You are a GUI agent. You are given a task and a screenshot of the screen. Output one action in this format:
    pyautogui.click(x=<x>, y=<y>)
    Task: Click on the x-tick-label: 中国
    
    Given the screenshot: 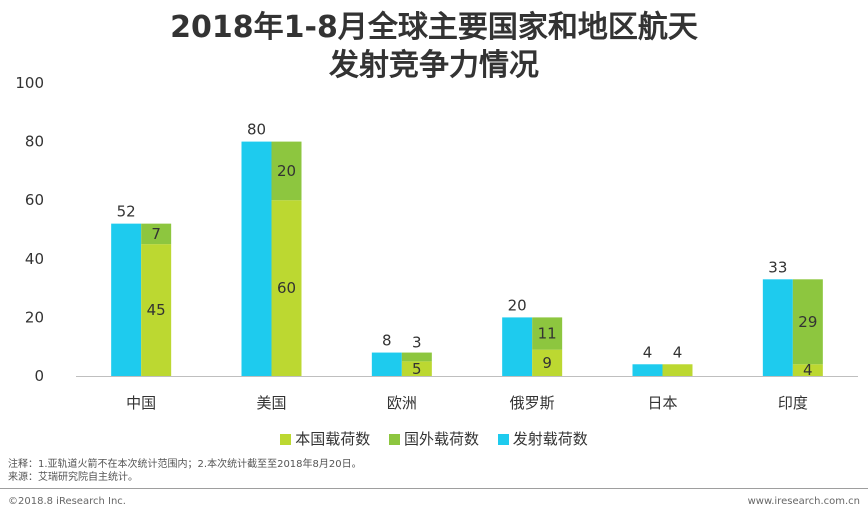 What is the action you would take?
    pyautogui.click(x=141, y=403)
    